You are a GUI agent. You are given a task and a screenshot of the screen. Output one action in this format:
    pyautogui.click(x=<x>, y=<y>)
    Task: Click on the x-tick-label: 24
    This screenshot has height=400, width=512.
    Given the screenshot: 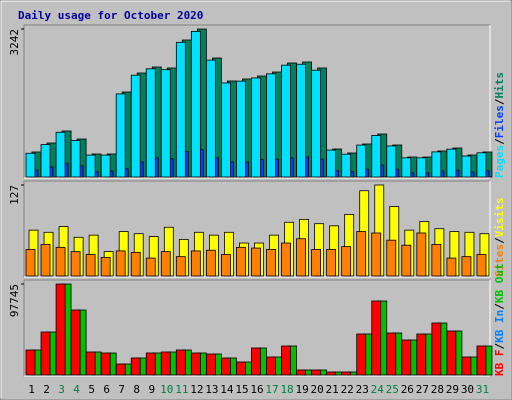 What is the action you would take?
    pyautogui.click(x=378, y=389)
    